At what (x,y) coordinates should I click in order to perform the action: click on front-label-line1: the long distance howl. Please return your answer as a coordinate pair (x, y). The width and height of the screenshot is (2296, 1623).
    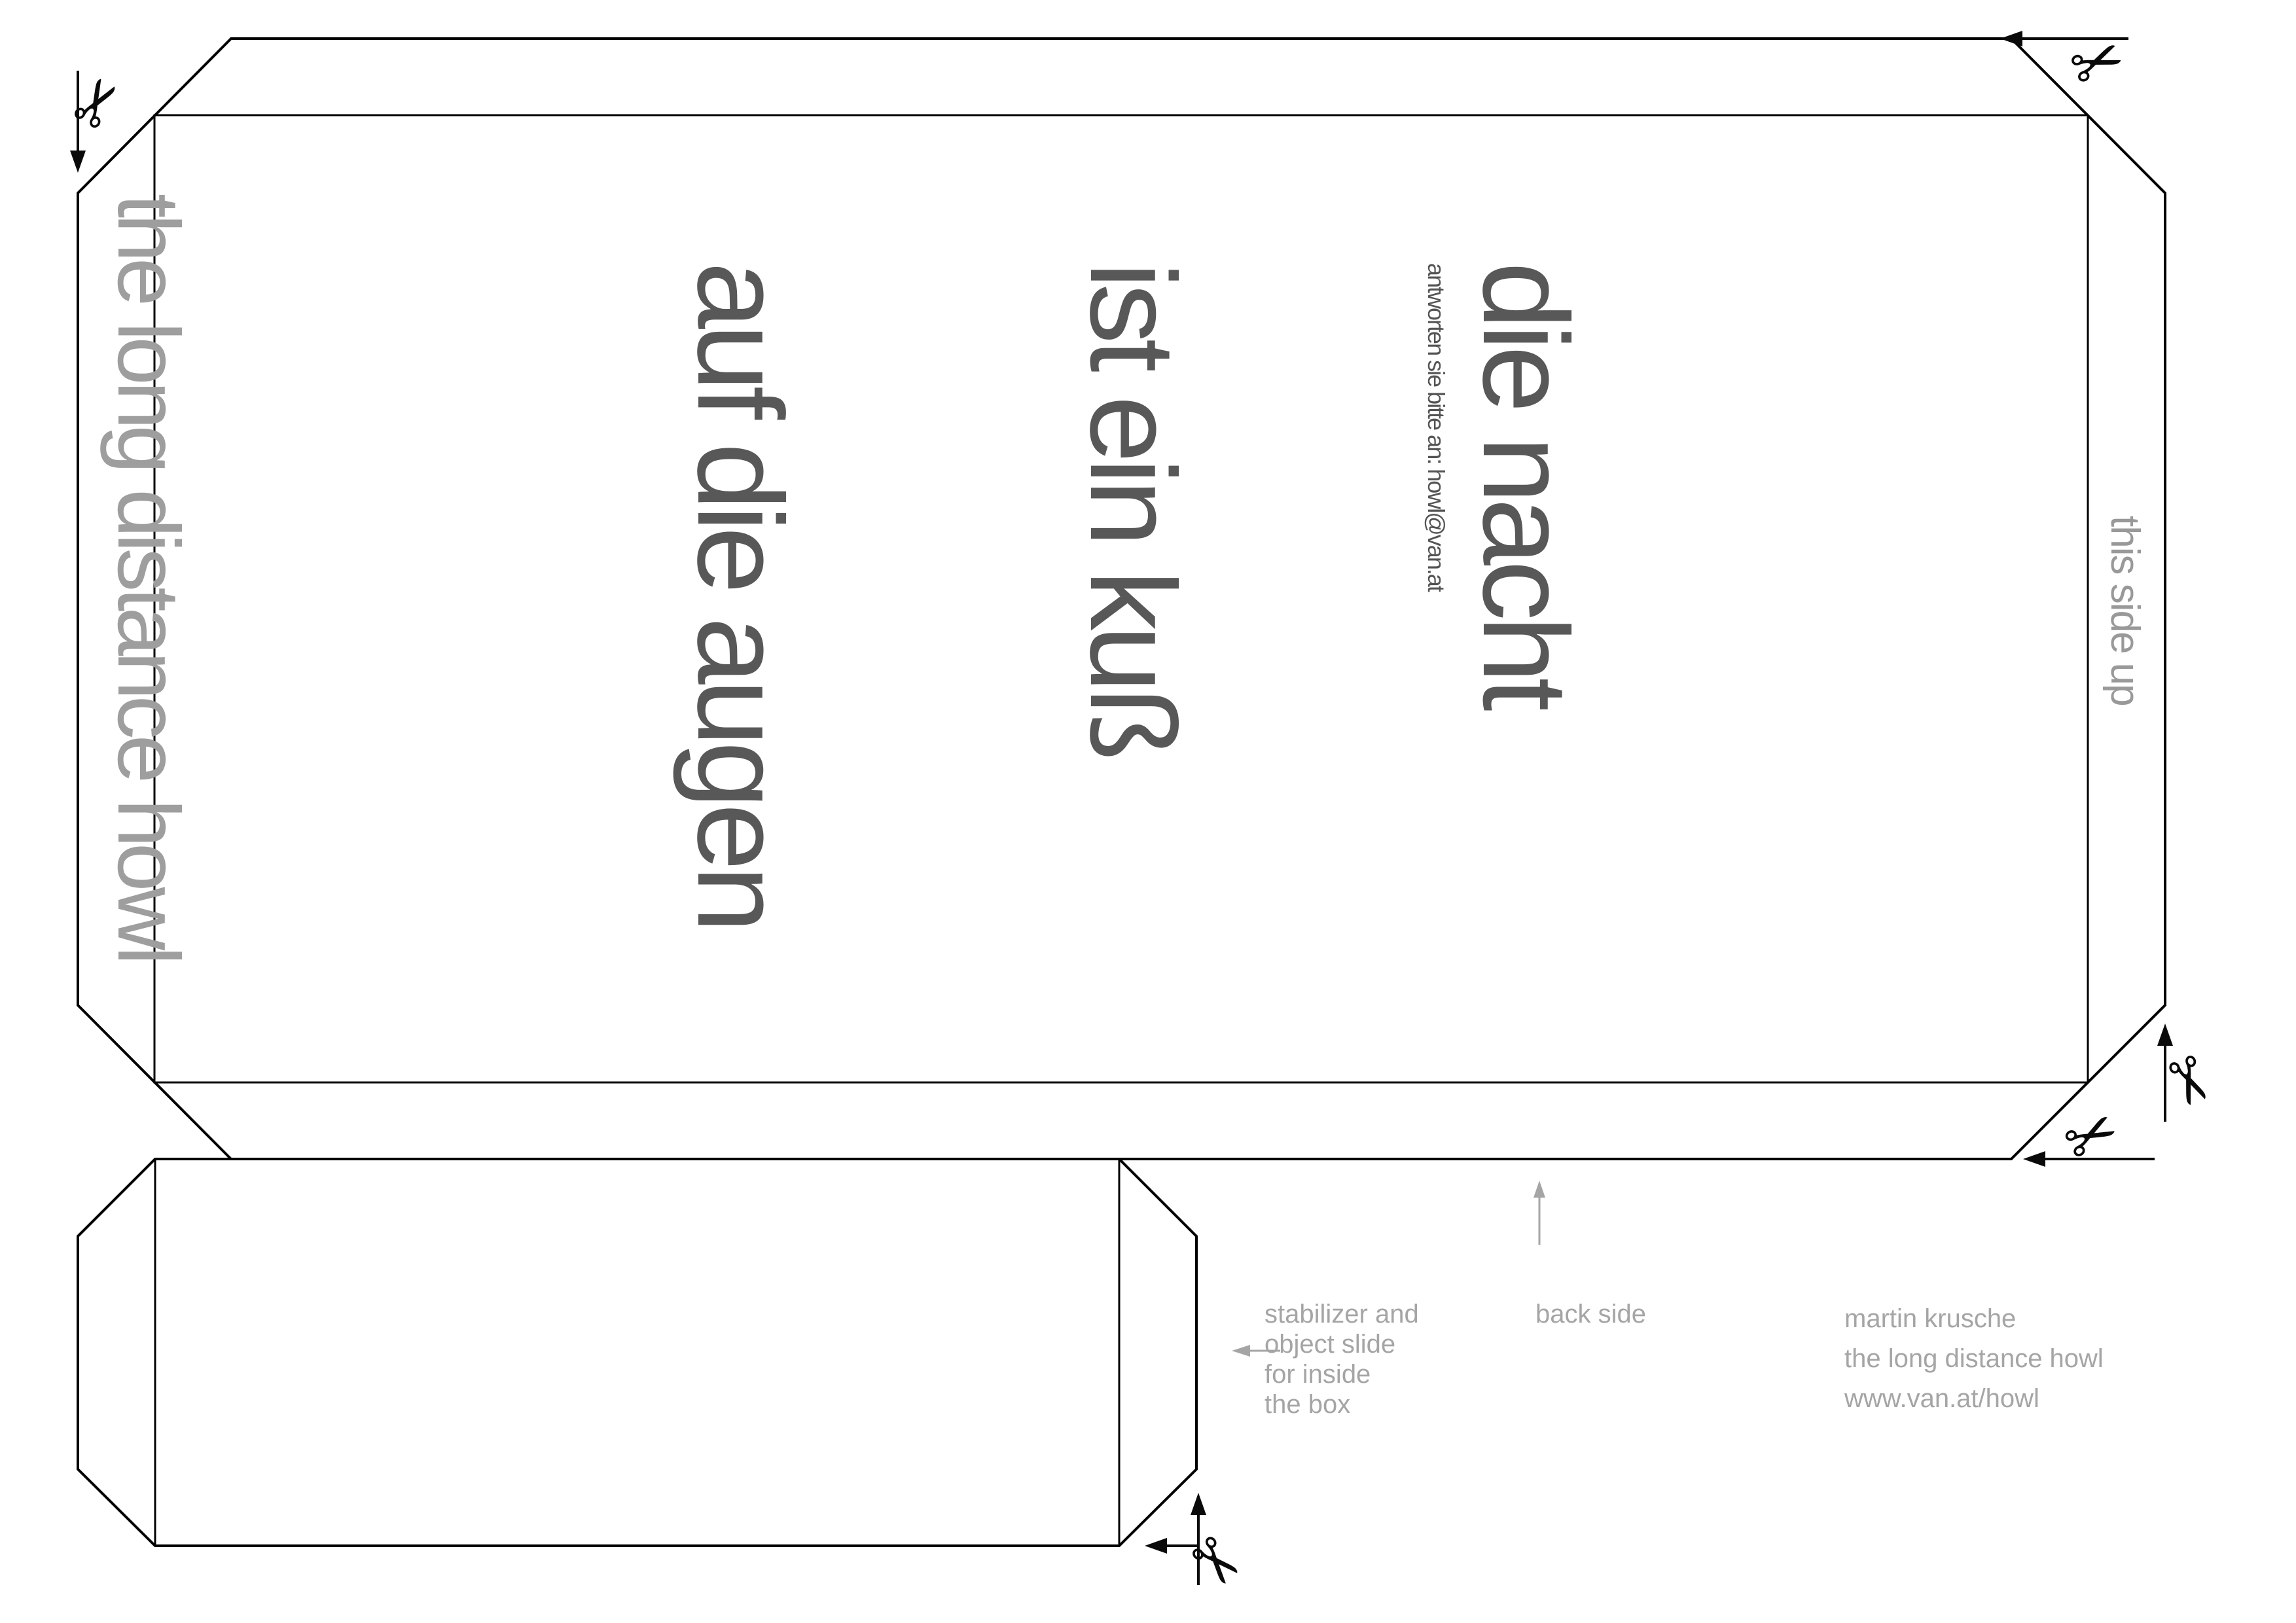
    Looking at the image, I should click on (148, 577).